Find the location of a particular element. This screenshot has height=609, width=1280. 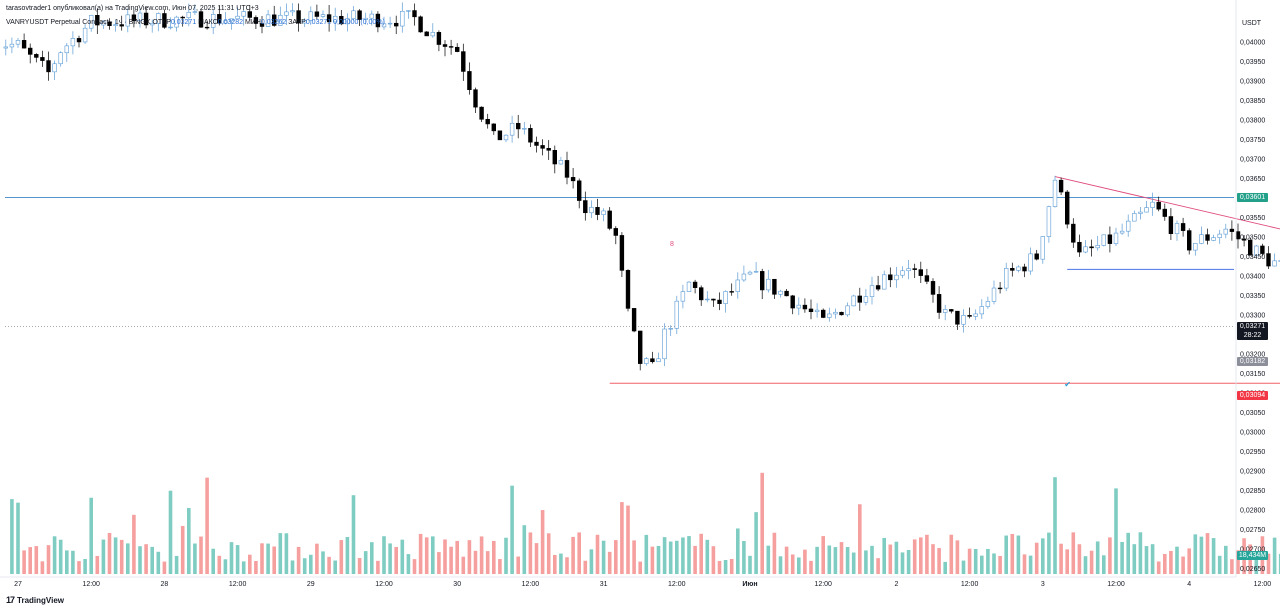

y-tick-label: 0,03800 is located at coordinates (1252, 121).